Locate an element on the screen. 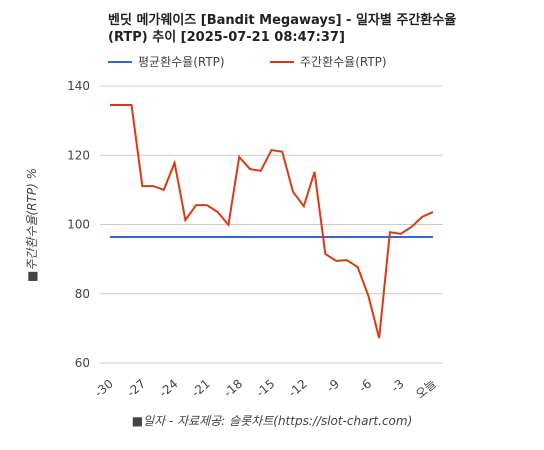  x-tick-label: -15 is located at coordinates (265, 388).